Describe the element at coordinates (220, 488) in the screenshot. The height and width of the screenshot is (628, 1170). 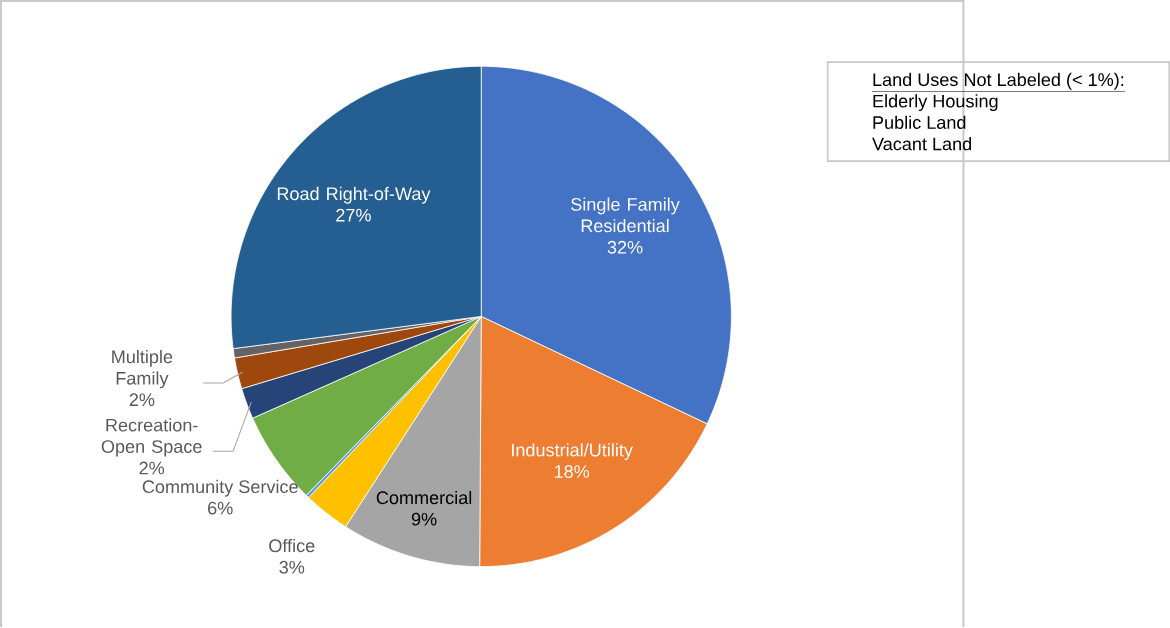
I see `slice-label: Community Service` at that location.